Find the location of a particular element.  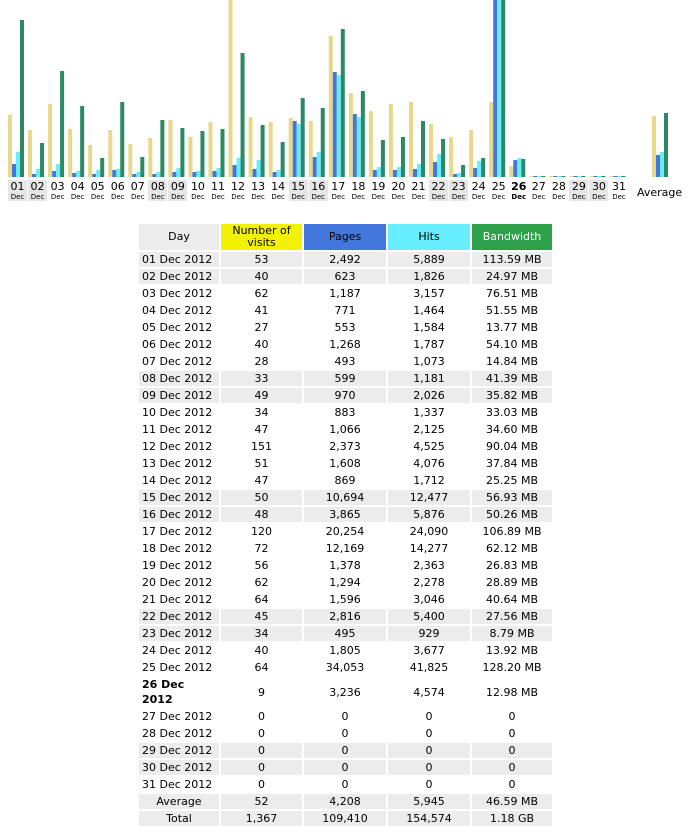

day-25-visits-bar is located at coordinates (491, 139).